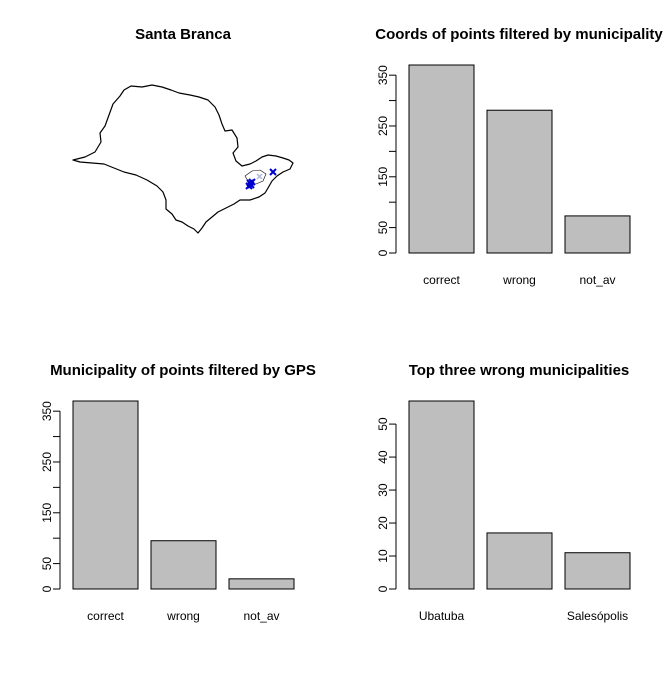 The height and width of the screenshot is (673, 671). I want to click on x-labels-top-wrong: Ubatuba Salesópolis, so click(523, 616).